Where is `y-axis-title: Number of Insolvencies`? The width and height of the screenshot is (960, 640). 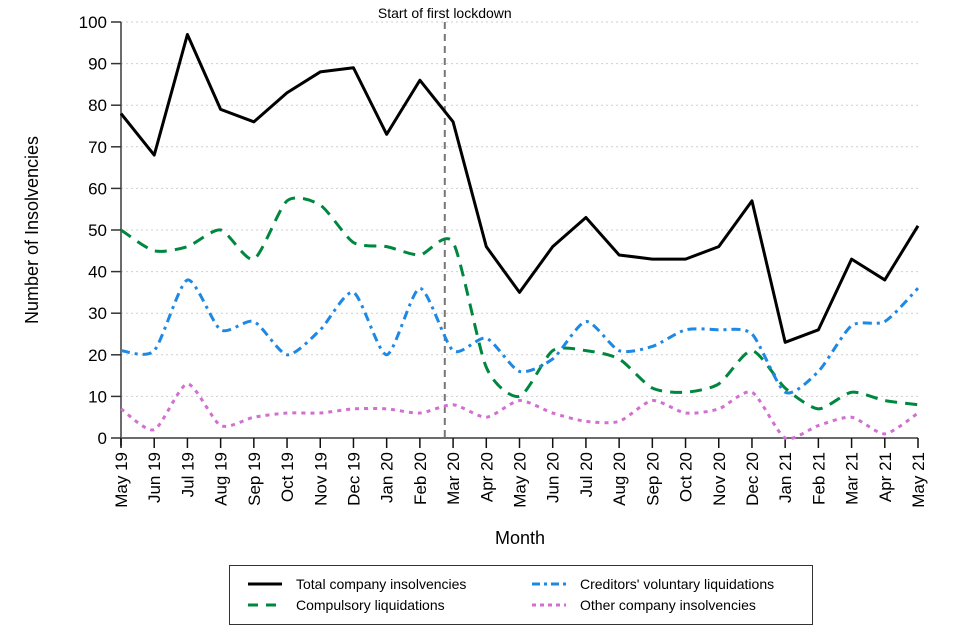 y-axis-title: Number of Insolvencies is located at coordinates (32, 230).